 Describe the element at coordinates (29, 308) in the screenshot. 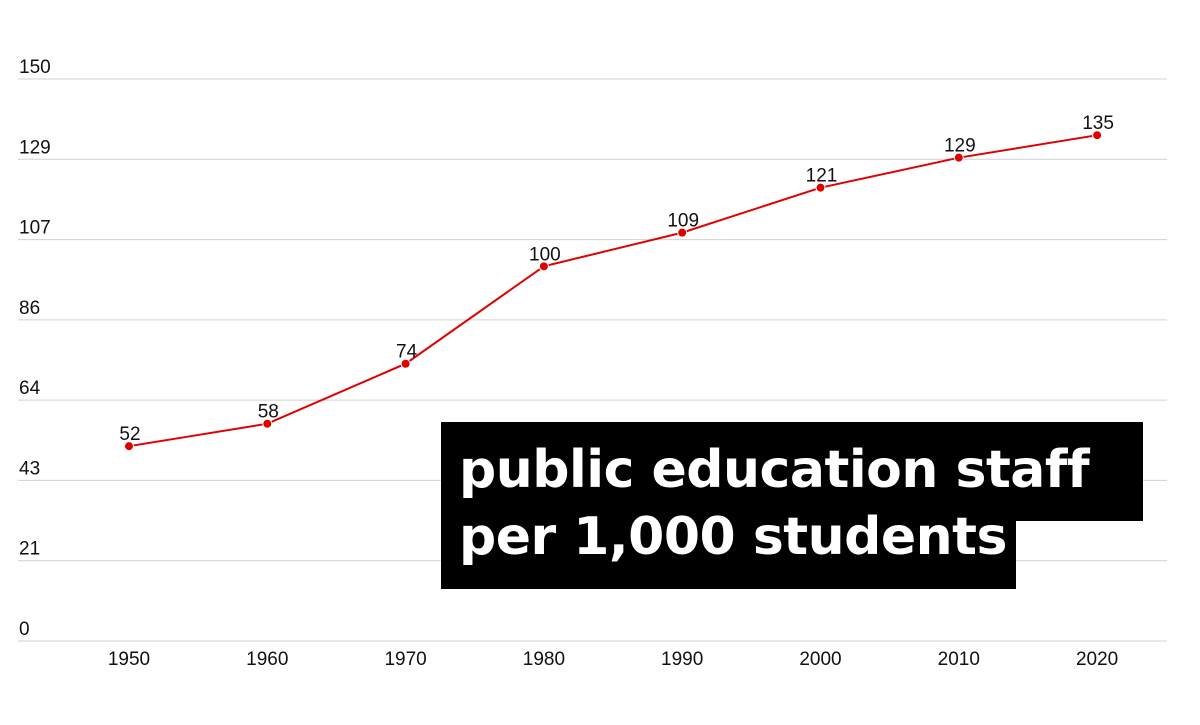

I see `y-tick-label: 86` at that location.